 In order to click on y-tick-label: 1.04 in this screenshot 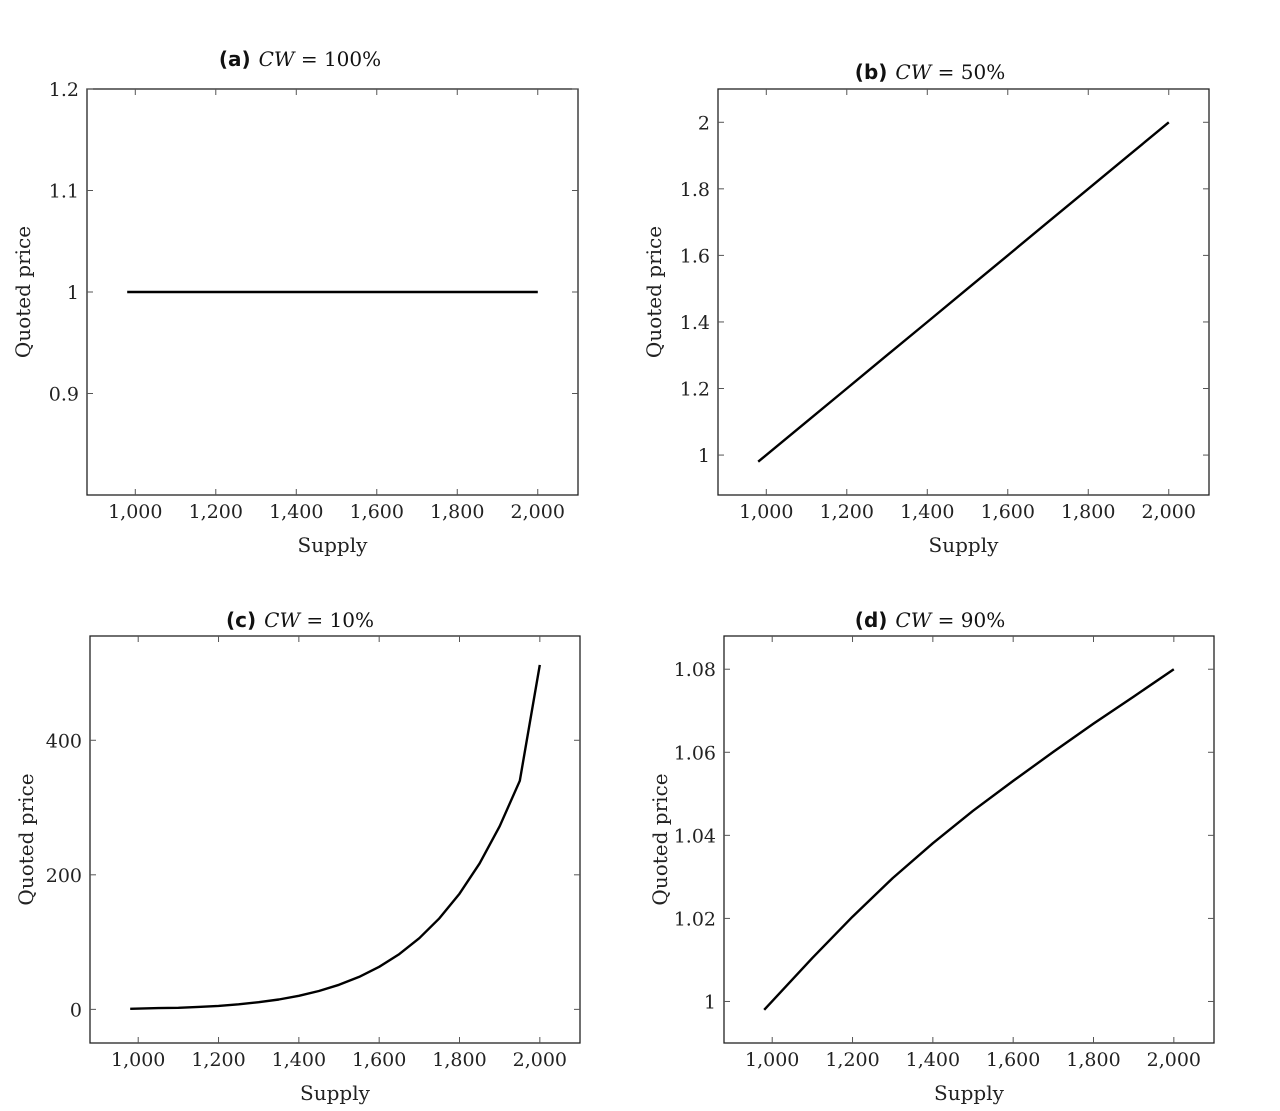, I will do `click(695, 836)`.